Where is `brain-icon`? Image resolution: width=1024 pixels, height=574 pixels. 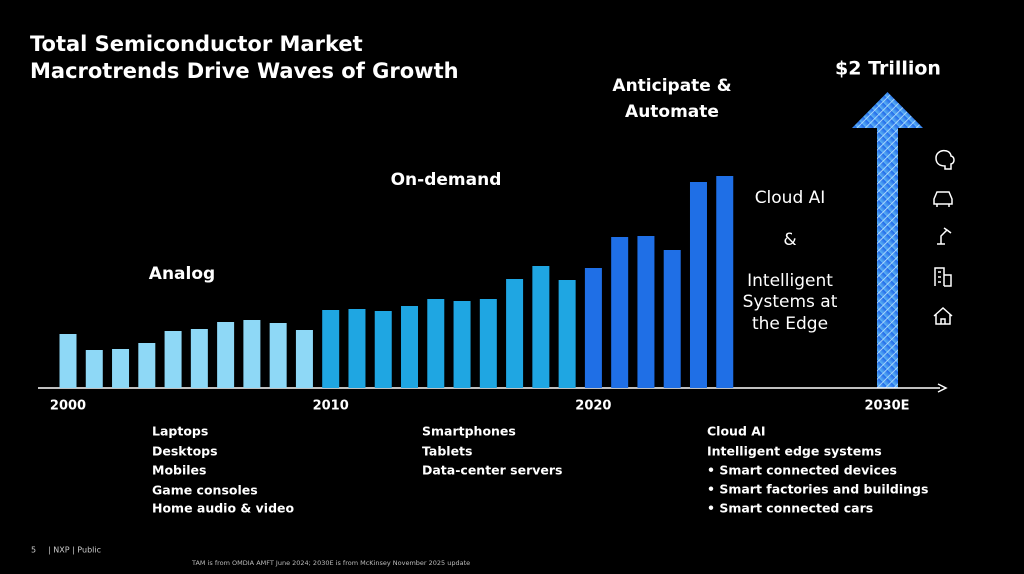
brain-icon is located at coordinates (945, 159).